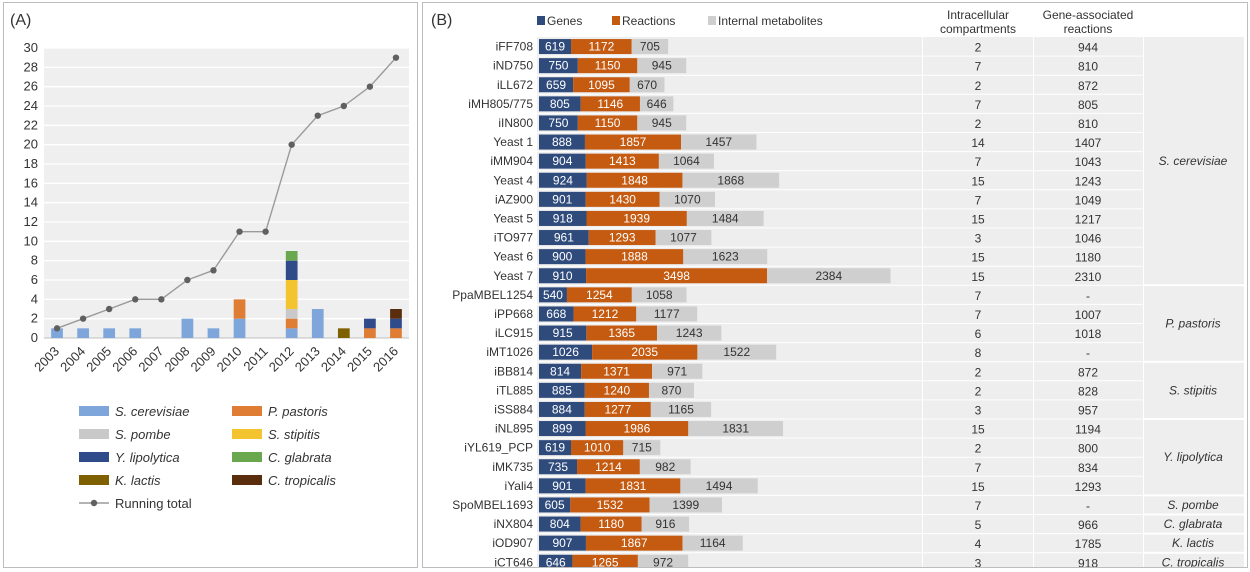 This screenshot has width=1250, height=572. Describe the element at coordinates (94, 503) in the screenshot. I see `legend-line-marker` at that location.